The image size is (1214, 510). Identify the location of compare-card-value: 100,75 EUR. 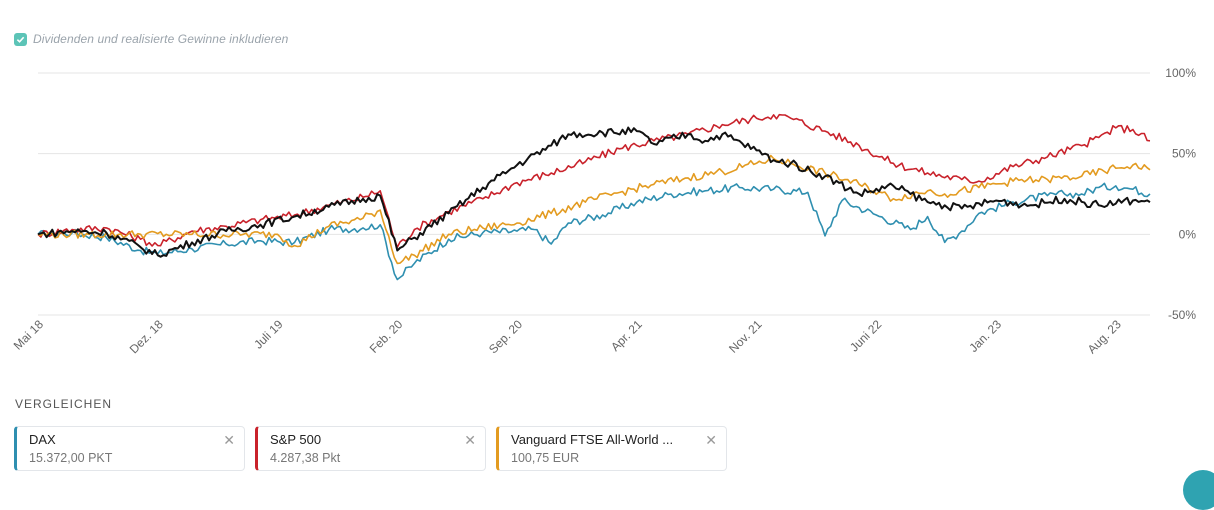
(545, 458).